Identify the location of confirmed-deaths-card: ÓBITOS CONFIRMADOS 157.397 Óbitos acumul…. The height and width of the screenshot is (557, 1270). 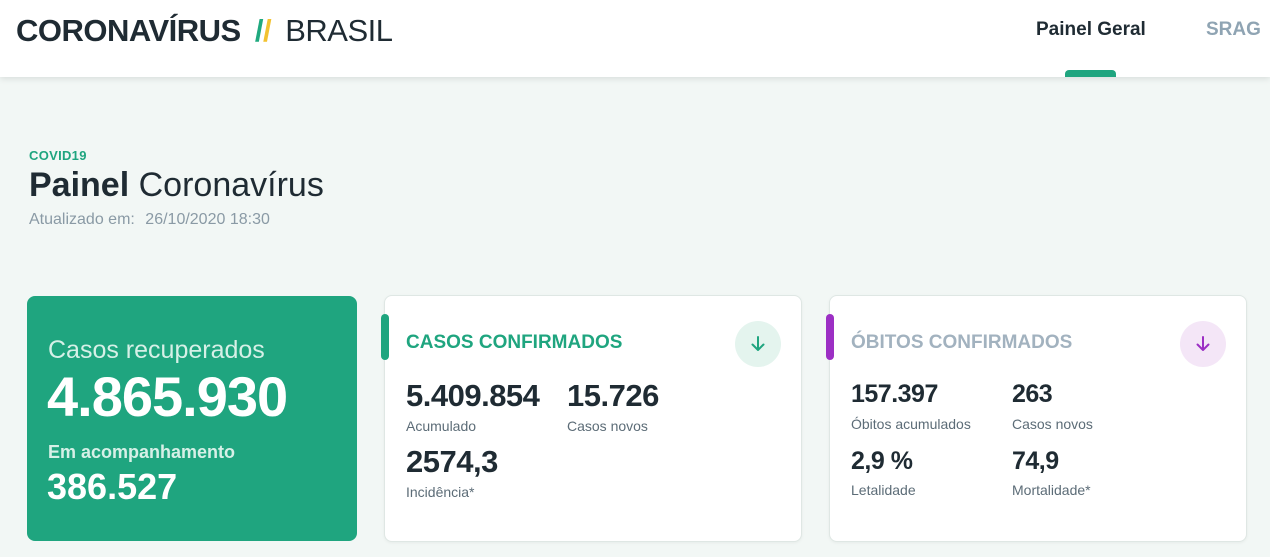
(1036, 418).